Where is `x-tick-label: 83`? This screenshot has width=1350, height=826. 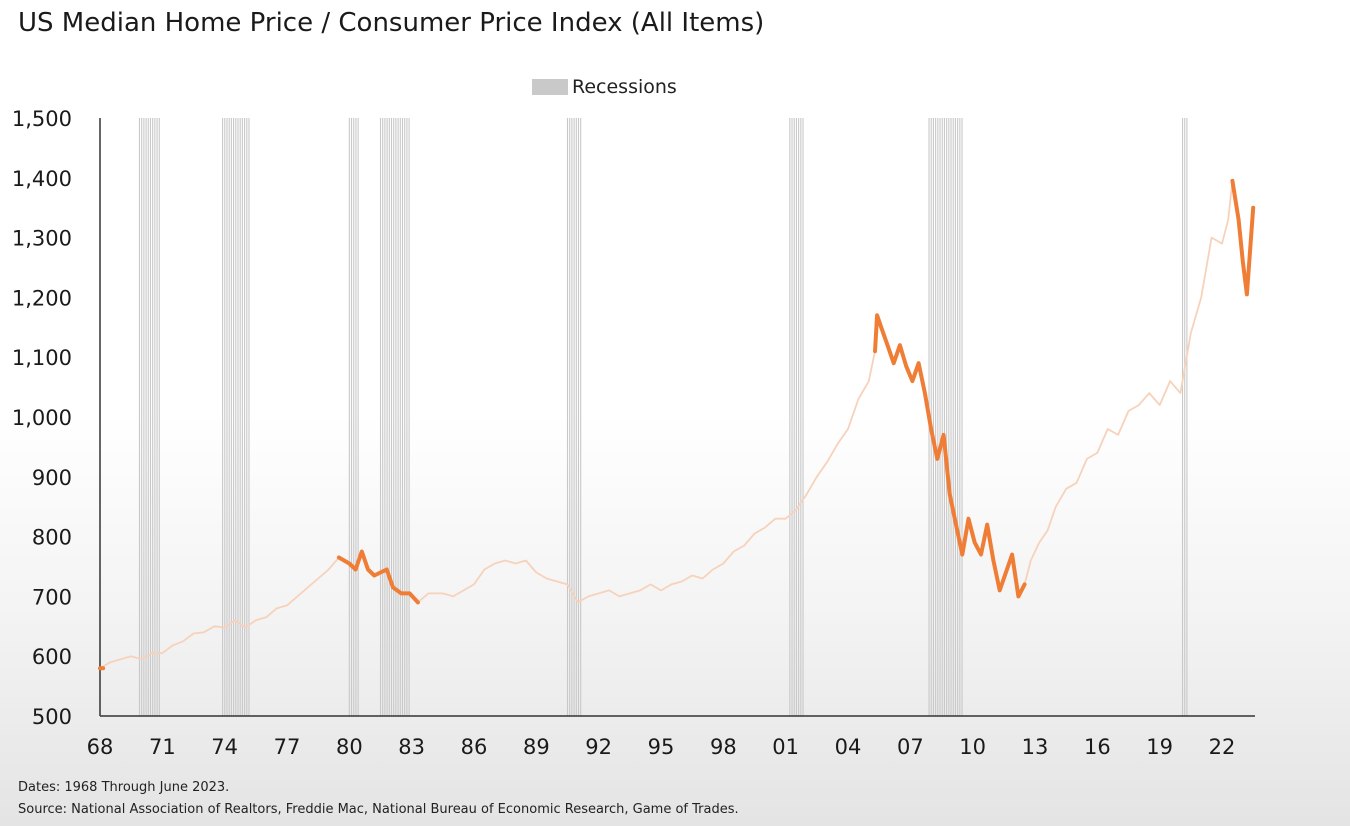 x-tick-label: 83 is located at coordinates (411, 747).